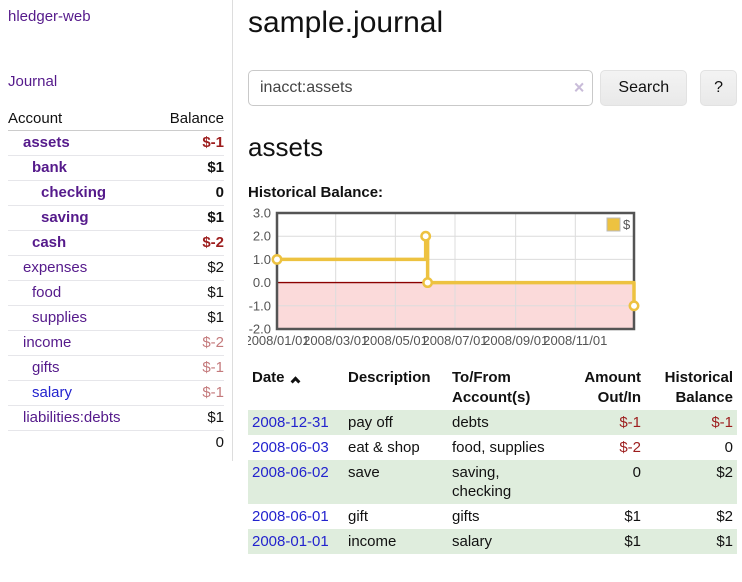  What do you see at coordinates (718, 88) in the screenshot?
I see `help-button: ?` at bounding box center [718, 88].